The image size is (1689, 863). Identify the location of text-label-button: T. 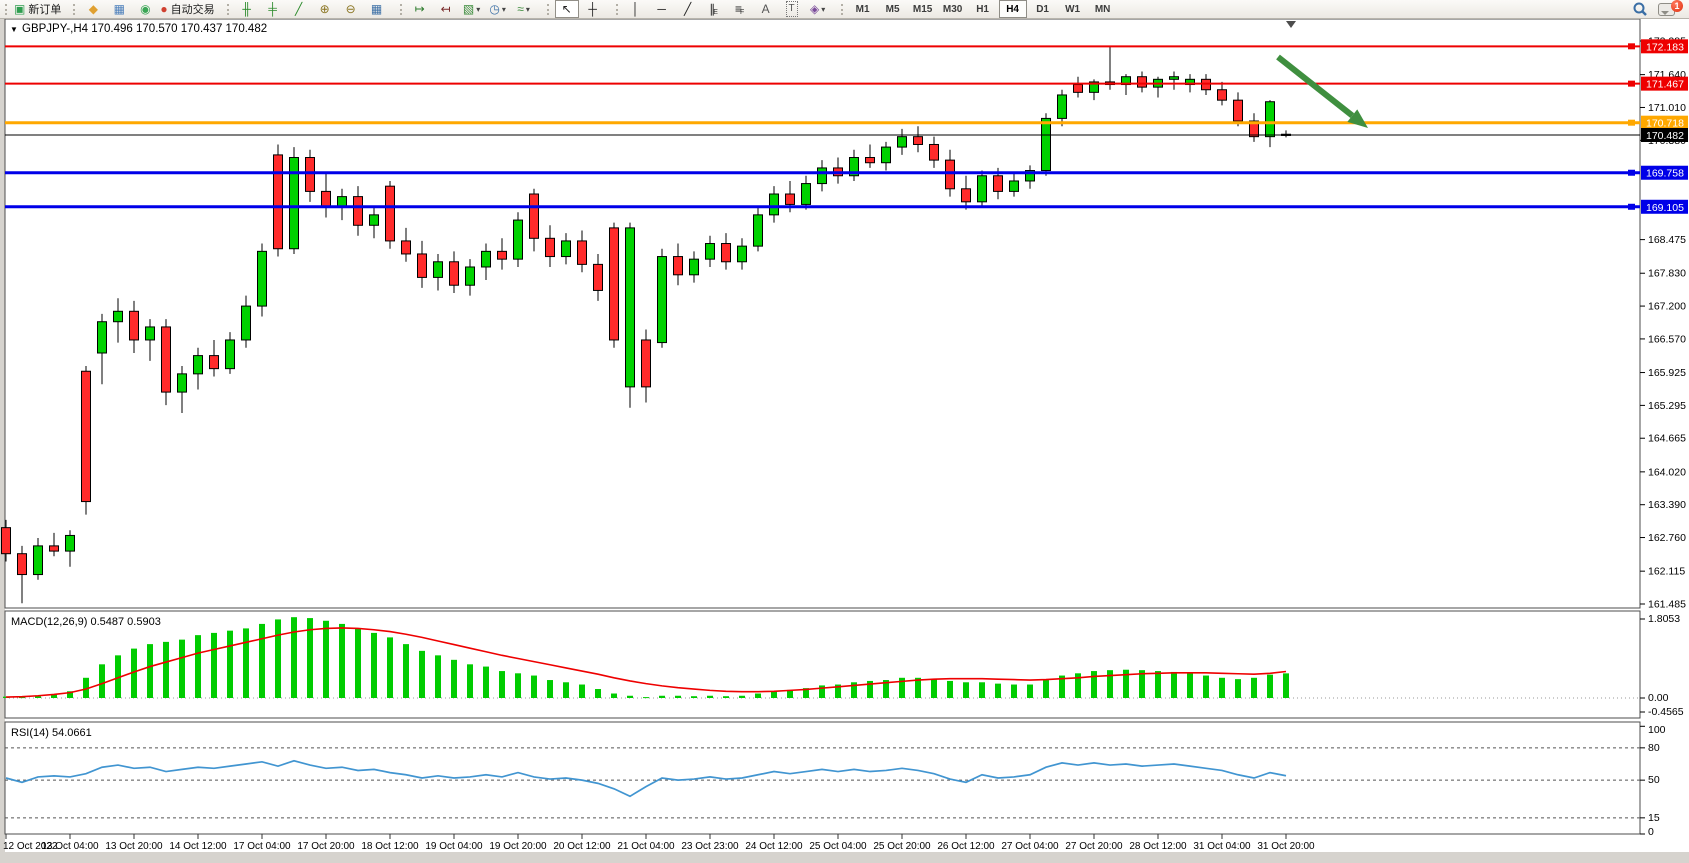
(792, 9).